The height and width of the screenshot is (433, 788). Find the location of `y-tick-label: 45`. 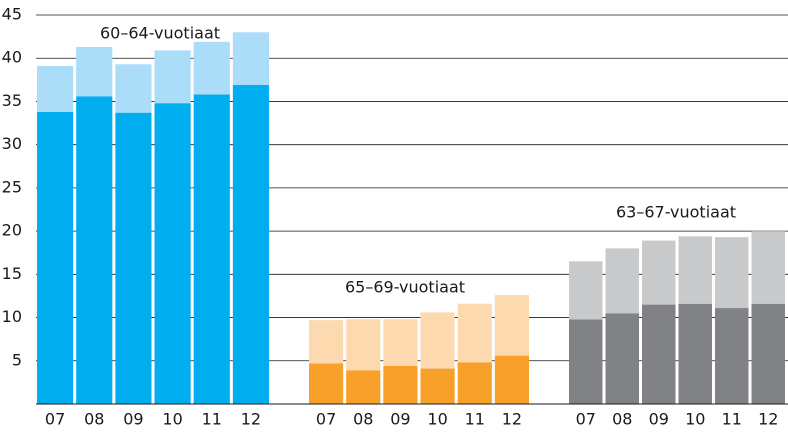

y-tick-label: 45 is located at coordinates (12, 14).